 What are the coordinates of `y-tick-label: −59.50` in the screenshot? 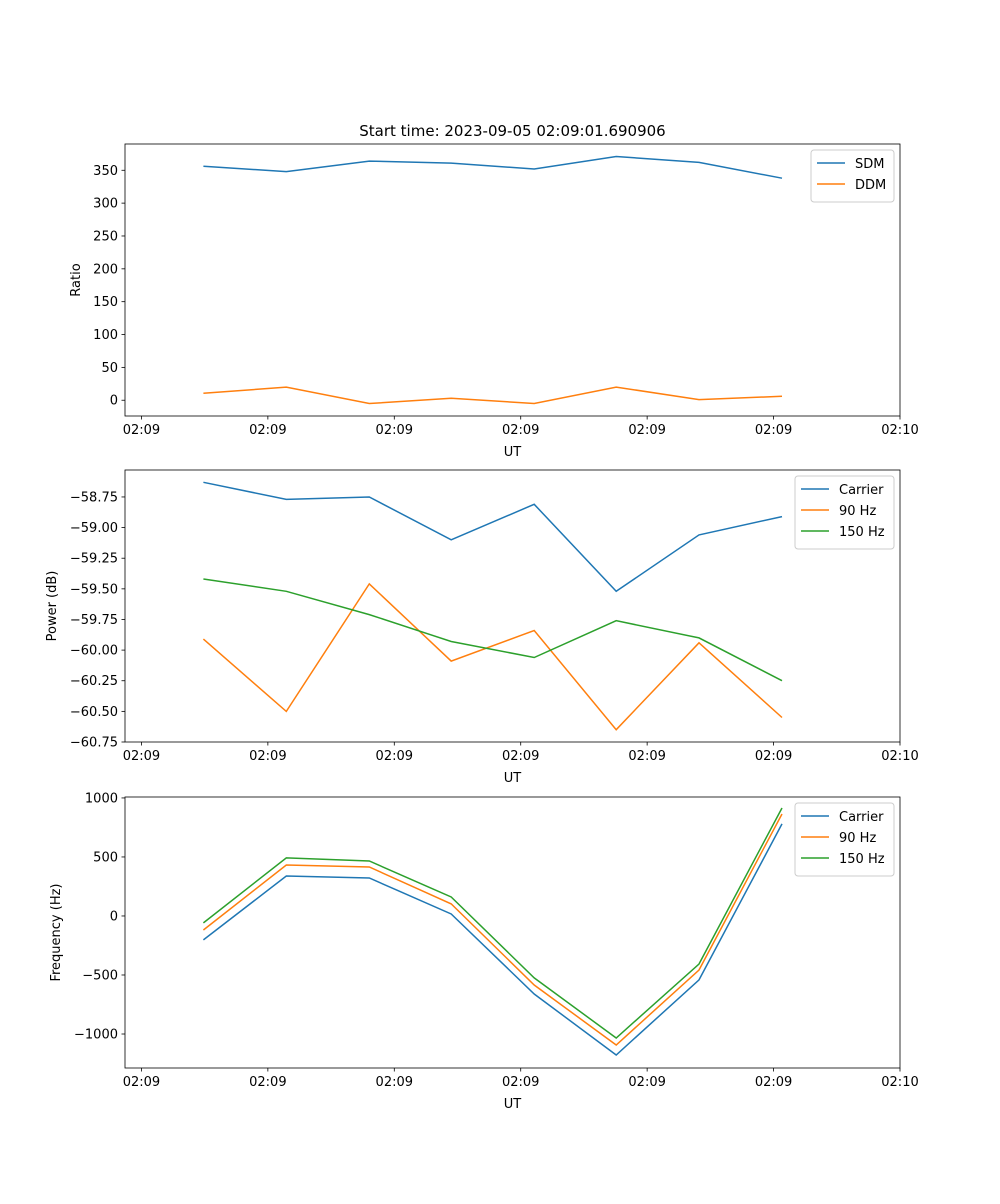 It's located at (94, 589).